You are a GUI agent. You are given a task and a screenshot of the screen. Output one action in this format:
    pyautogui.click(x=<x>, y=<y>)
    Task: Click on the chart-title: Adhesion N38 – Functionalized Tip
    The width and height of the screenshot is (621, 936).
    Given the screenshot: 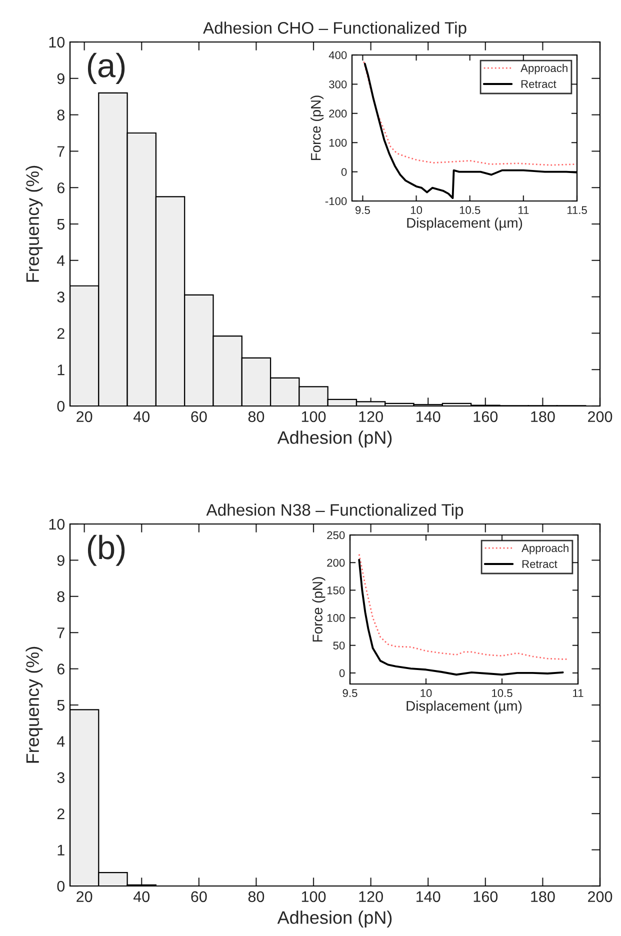 What is the action you would take?
    pyautogui.click(x=335, y=512)
    